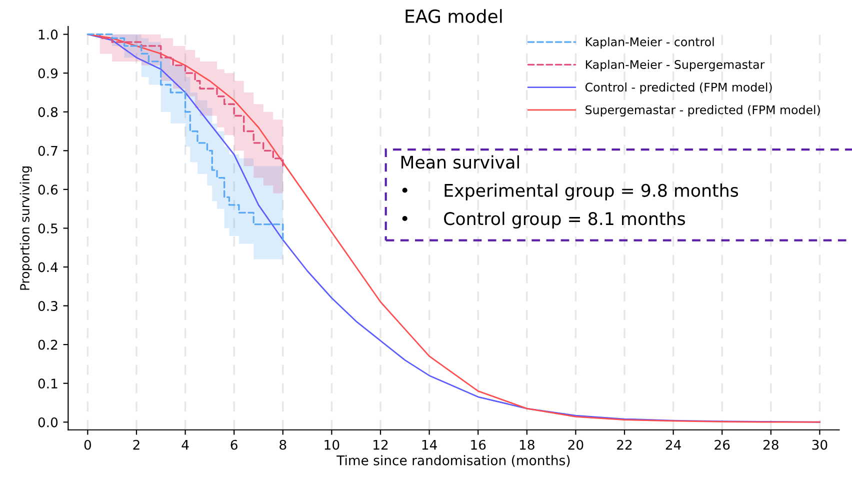 The height and width of the screenshot is (483, 852). Describe the element at coordinates (675, 66) in the screenshot. I see `legend-label: Kaplan-Meier - Supergemastar` at that location.